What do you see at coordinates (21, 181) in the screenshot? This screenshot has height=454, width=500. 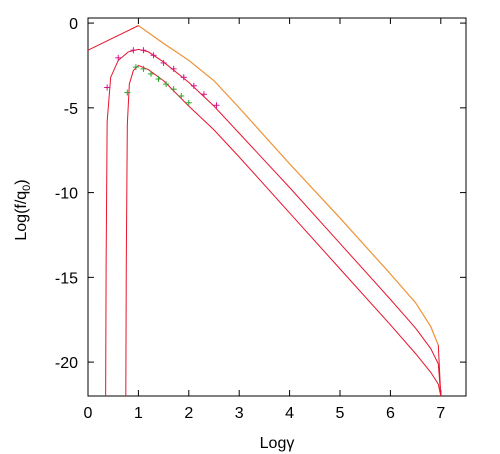 I see `y-axis-label-close: )` at bounding box center [21, 181].